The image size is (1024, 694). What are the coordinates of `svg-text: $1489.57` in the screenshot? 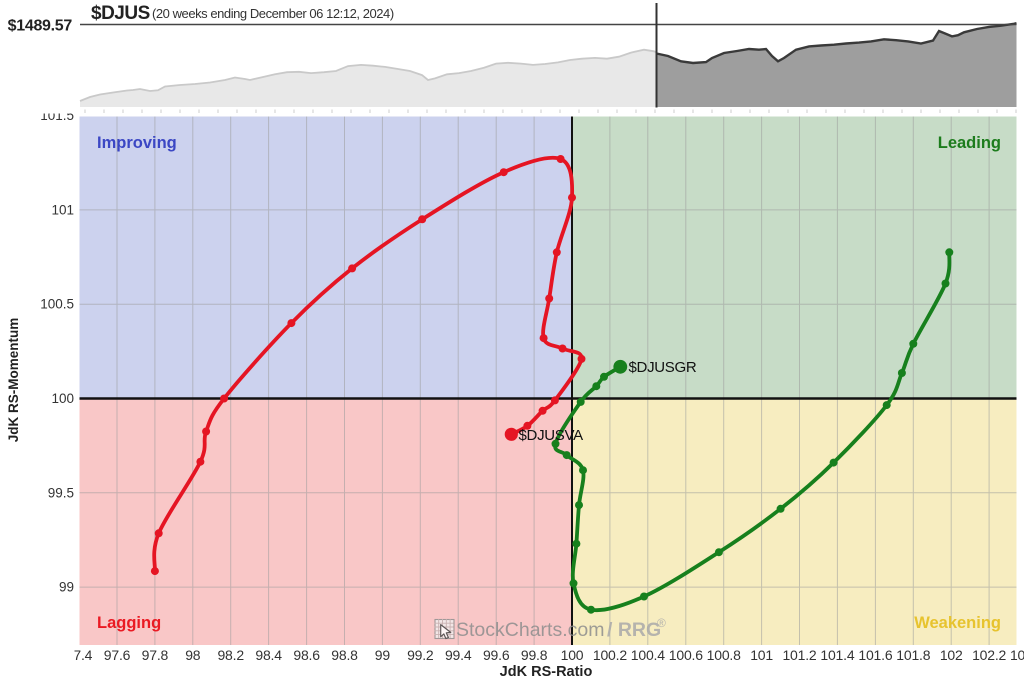 It's located at (40, 26).